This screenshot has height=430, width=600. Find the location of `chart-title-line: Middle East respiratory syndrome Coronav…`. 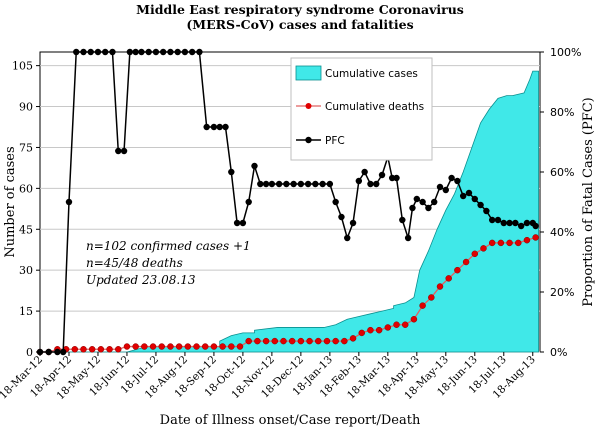

chart-title-line: Middle East respiratory syndrome Coronav… is located at coordinates (300, 9).